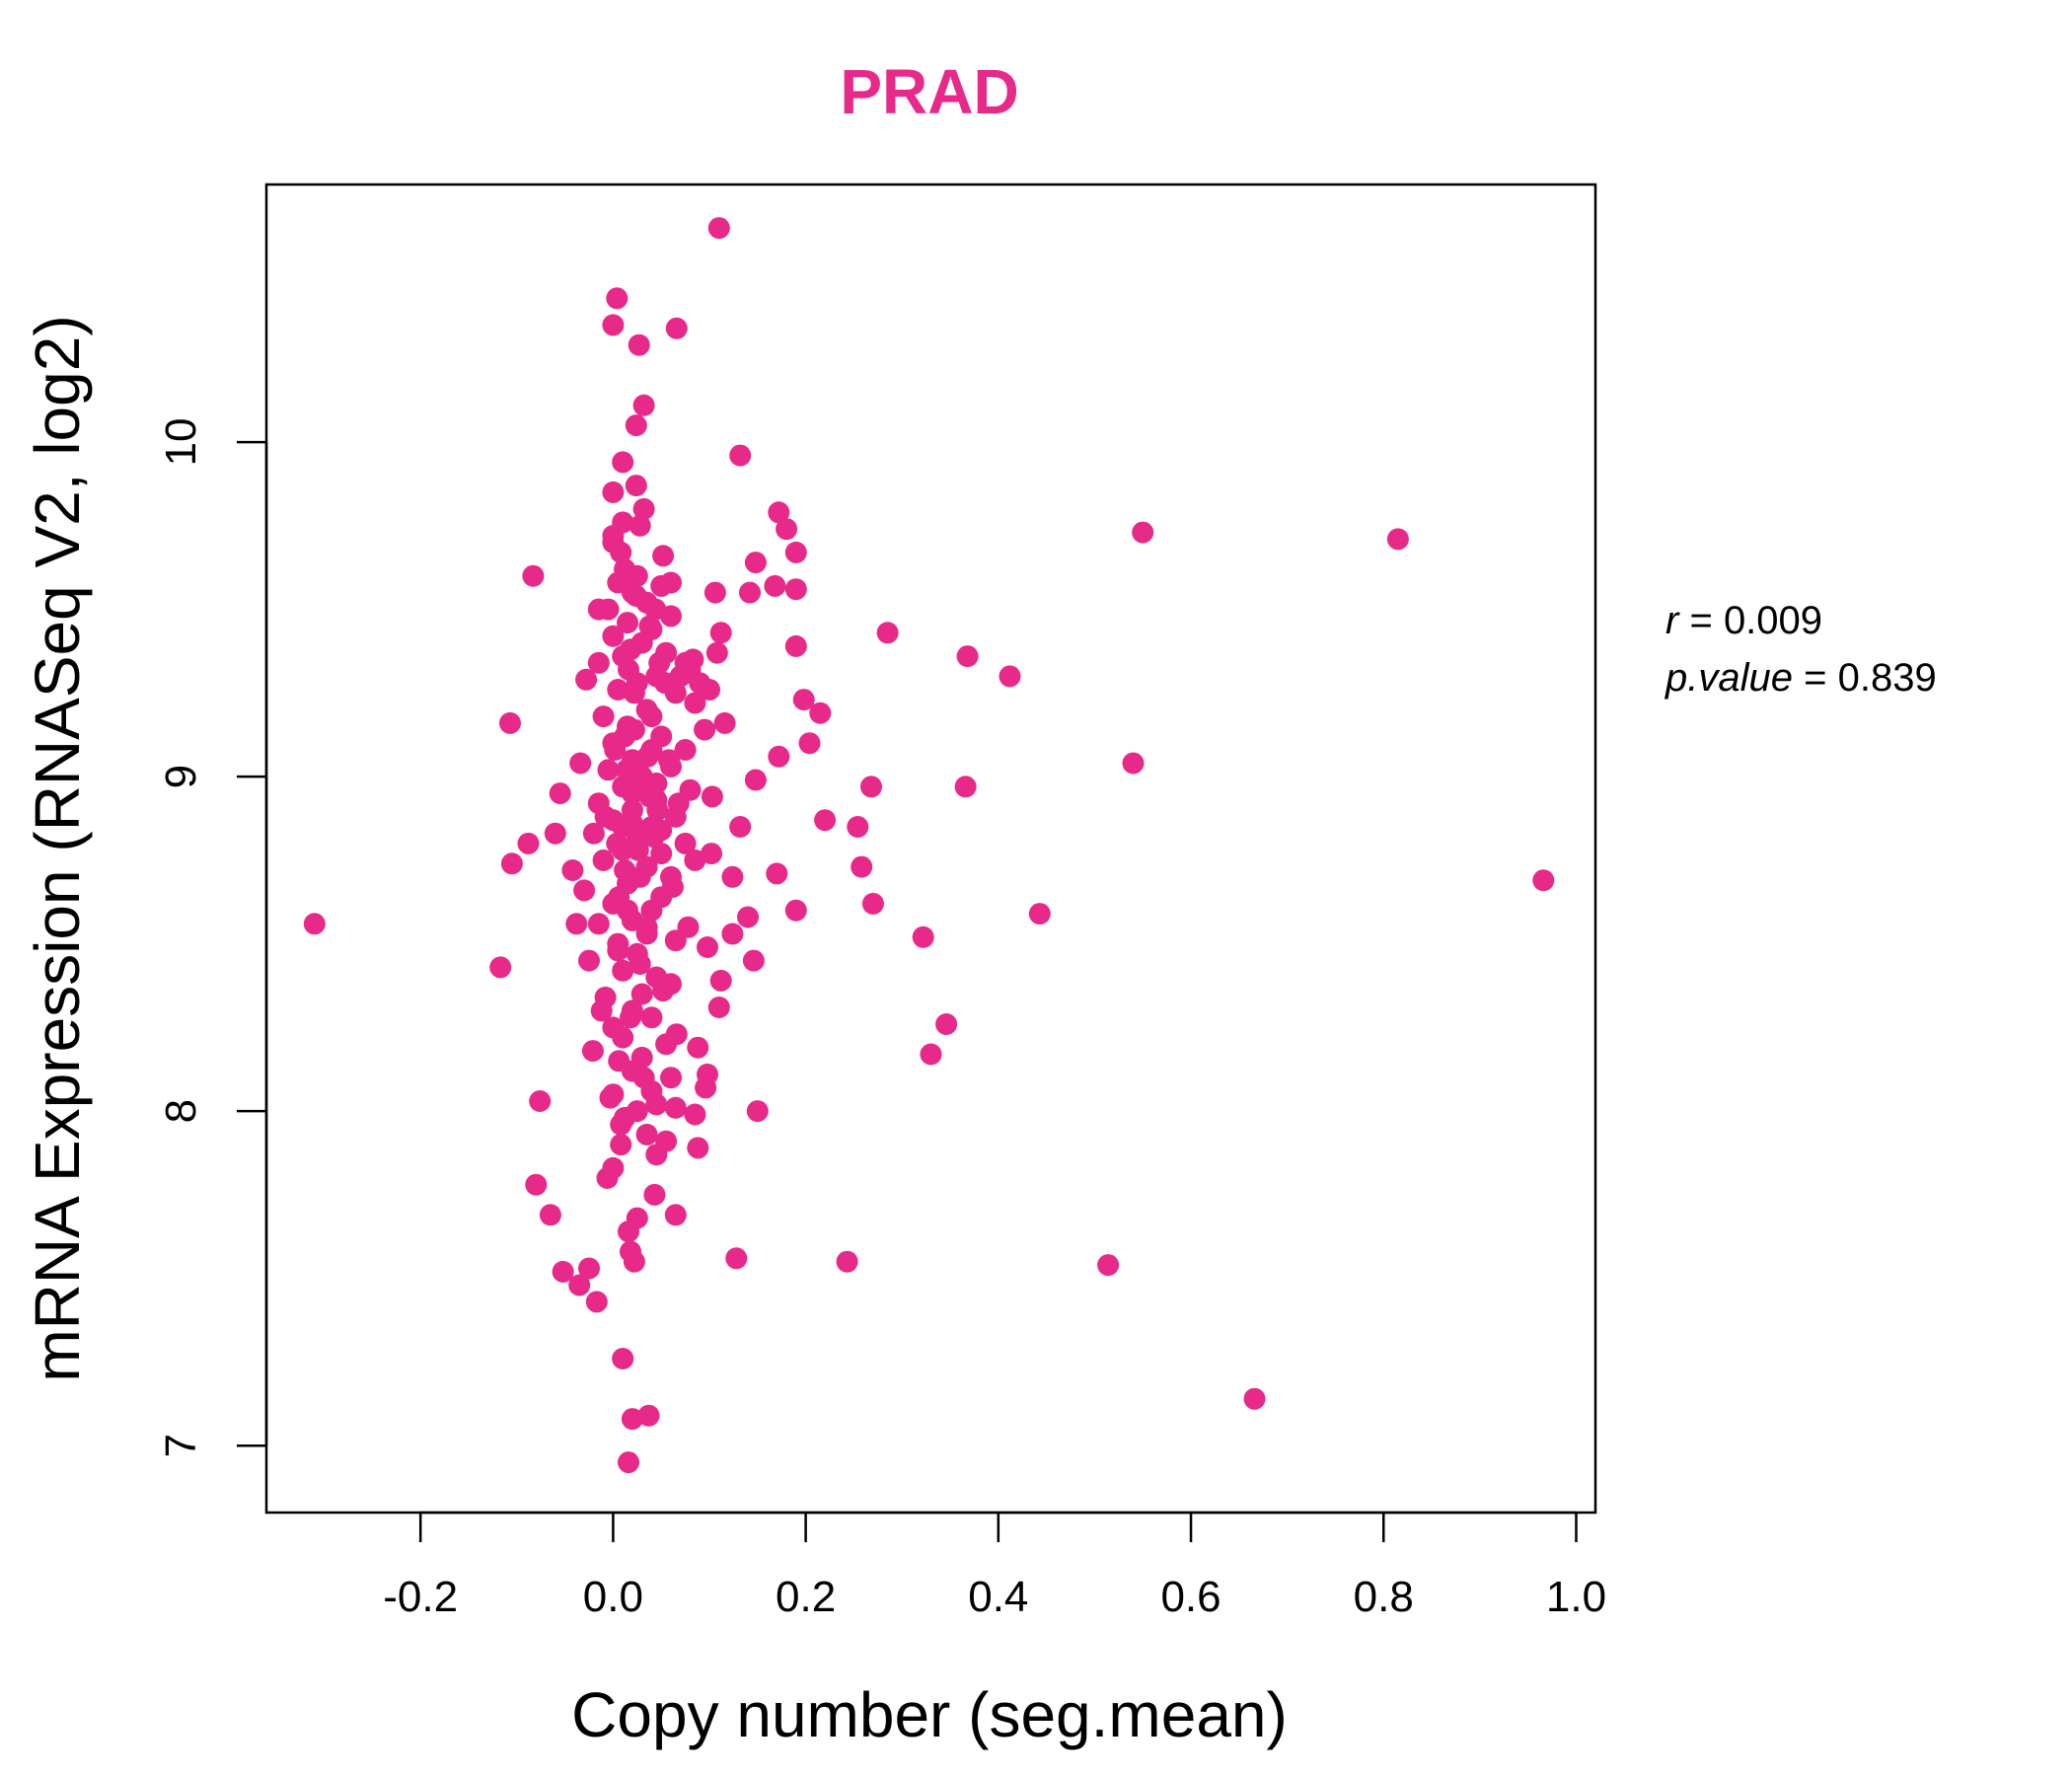 The image size is (2072, 1776). What do you see at coordinates (181, 777) in the screenshot?
I see `y-tick-label: 9` at bounding box center [181, 777].